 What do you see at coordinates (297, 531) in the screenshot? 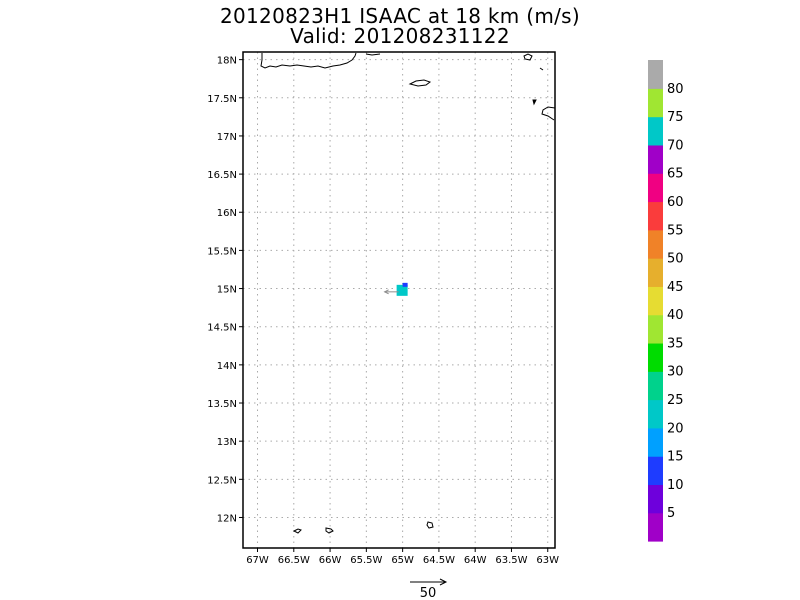
I see `coastline-islet-s1` at bounding box center [297, 531].